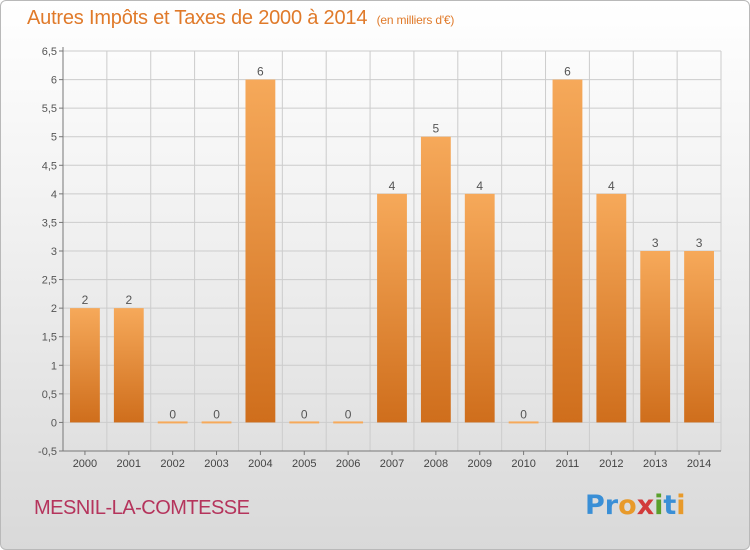  What do you see at coordinates (172, 464) in the screenshot?
I see `x-tick-label: 2002` at bounding box center [172, 464].